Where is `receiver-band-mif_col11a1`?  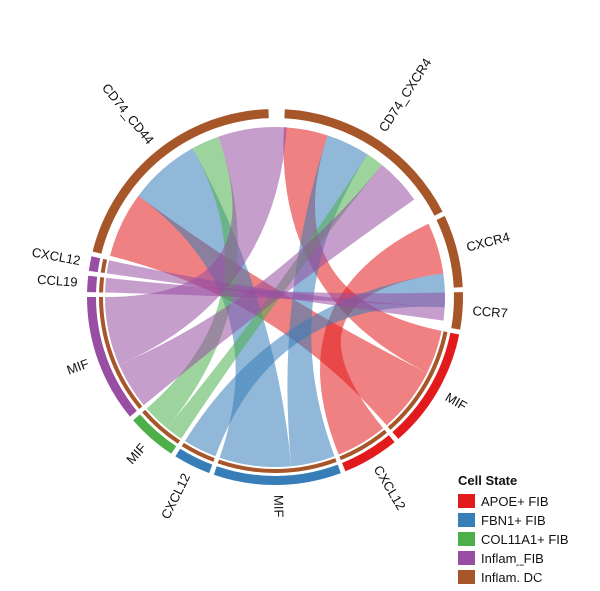
receiver-band-mif_col11a1 is located at coordinates (161, 426).